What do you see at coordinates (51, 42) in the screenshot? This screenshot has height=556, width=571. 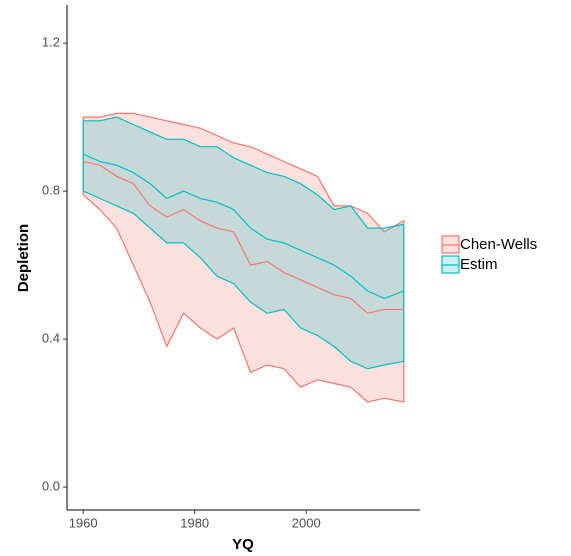 I see `y-tick-label: 1.2` at bounding box center [51, 42].